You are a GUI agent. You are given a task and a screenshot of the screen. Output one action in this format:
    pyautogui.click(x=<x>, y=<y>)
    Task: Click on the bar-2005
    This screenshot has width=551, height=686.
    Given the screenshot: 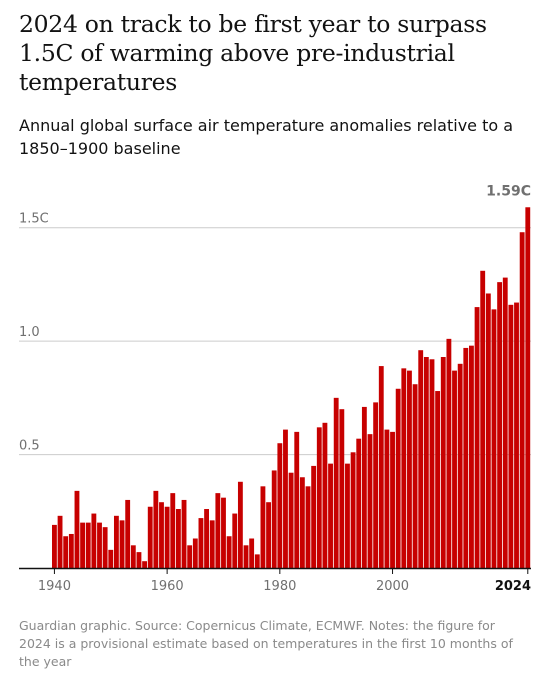 What is the action you would take?
    pyautogui.click(x=421, y=459)
    